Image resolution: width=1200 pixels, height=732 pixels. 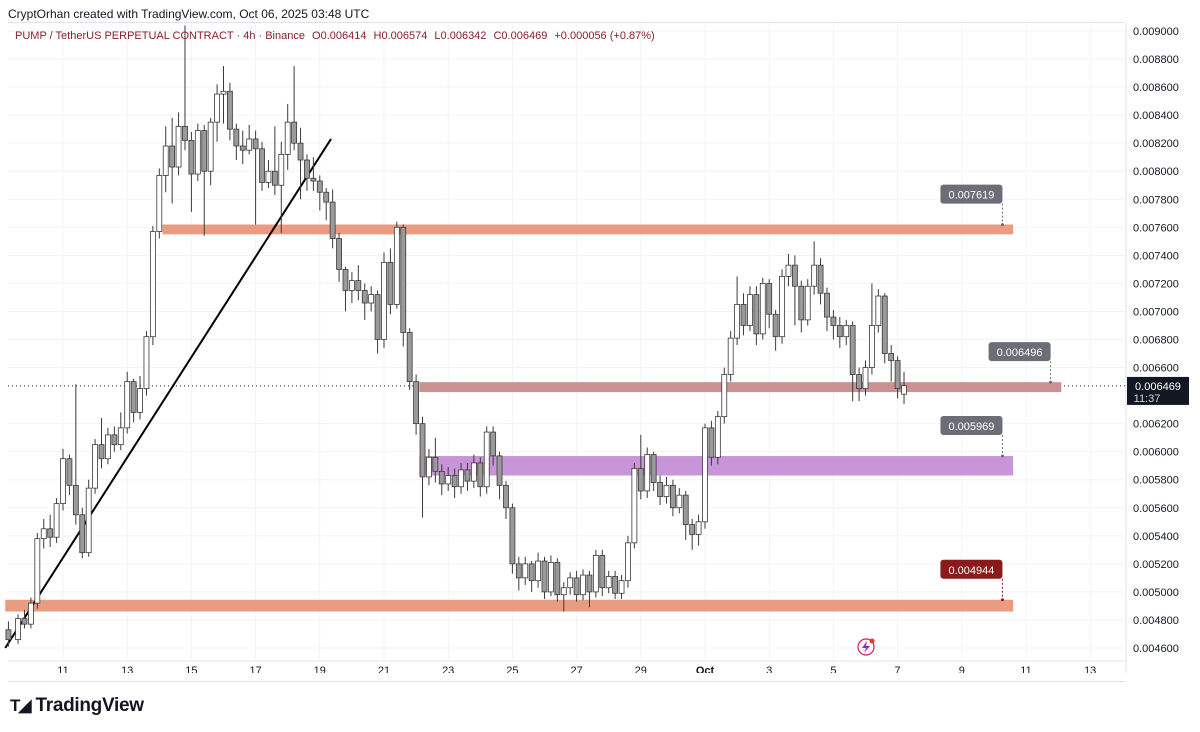 What do you see at coordinates (1156, 565) in the screenshot?
I see `y-tick-label: 0.005200` at bounding box center [1156, 565].